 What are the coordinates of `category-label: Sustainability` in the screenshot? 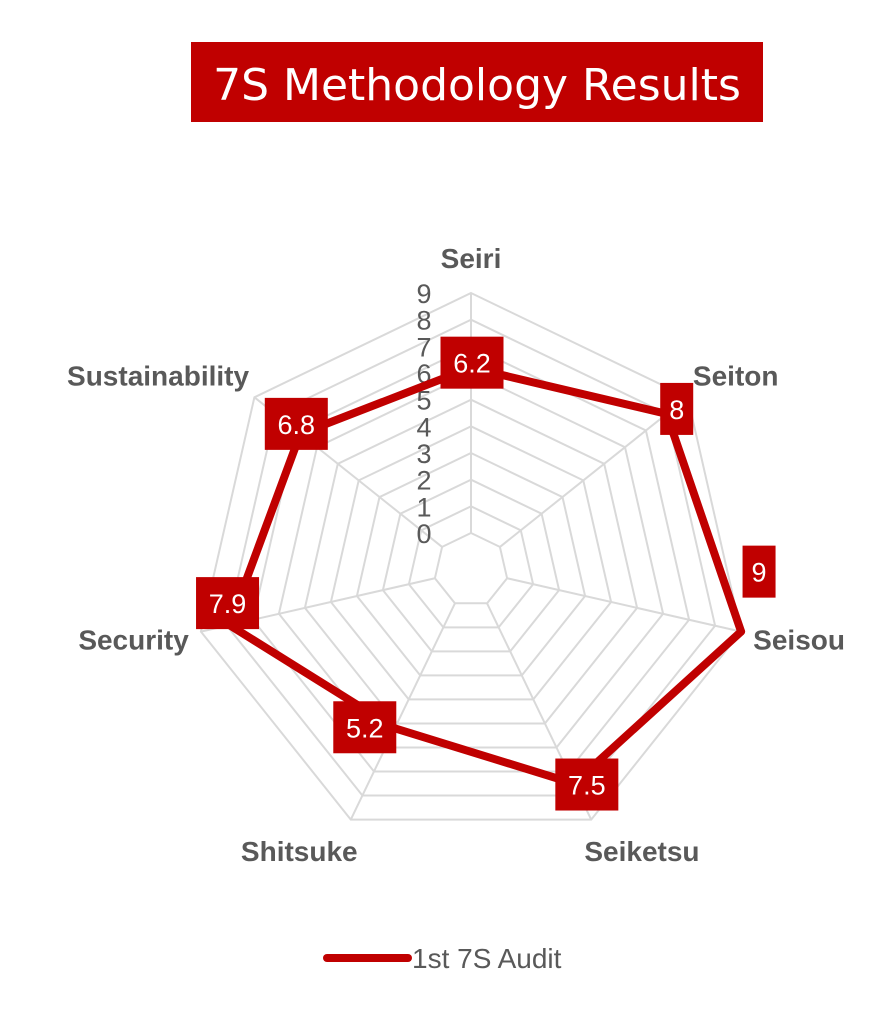 It's located at (158, 375).